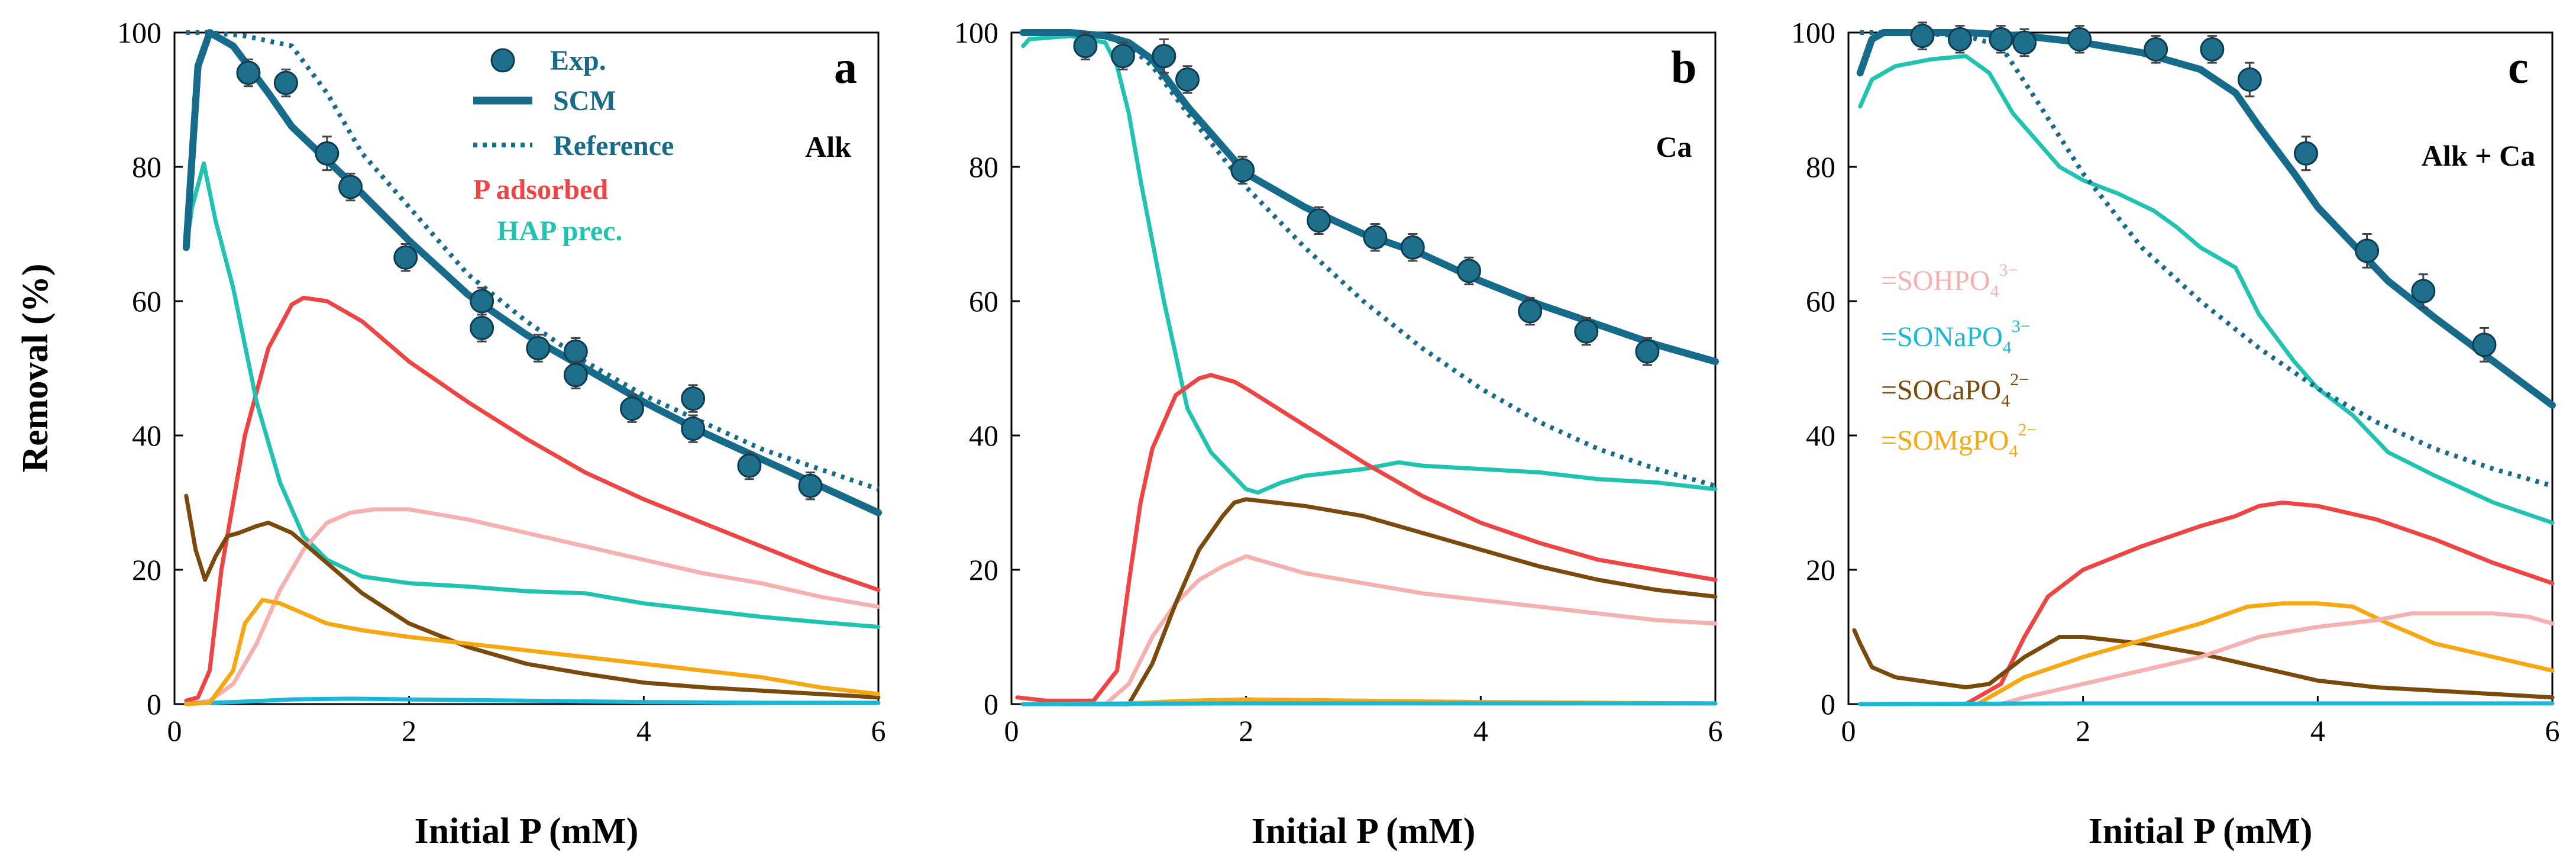 The width and height of the screenshot is (2576, 852). What do you see at coordinates (559, 231) in the screenshot?
I see `legend-hap-label: HAP prec.` at bounding box center [559, 231].